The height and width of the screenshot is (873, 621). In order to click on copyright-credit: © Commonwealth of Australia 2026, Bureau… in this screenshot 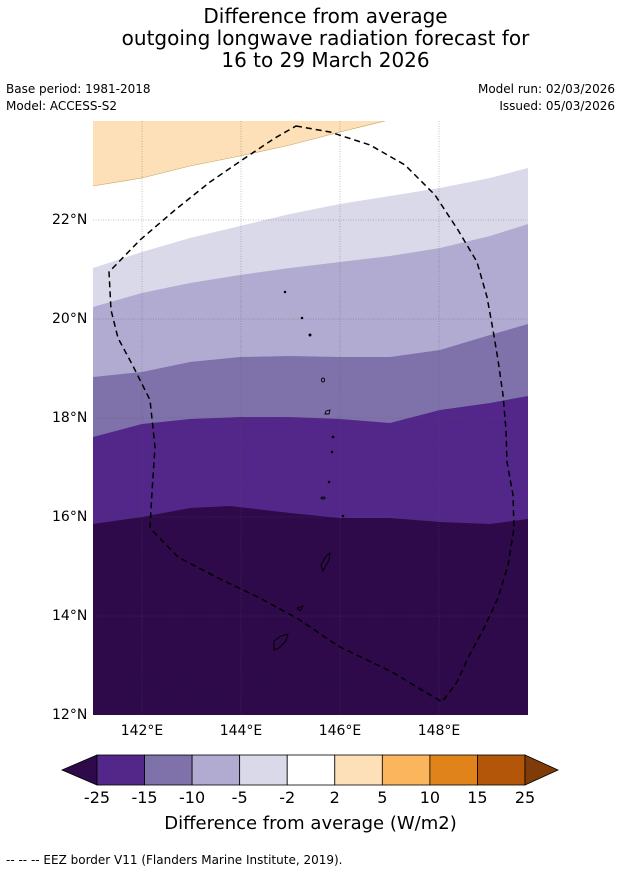, I will do `click(277, 686)`.